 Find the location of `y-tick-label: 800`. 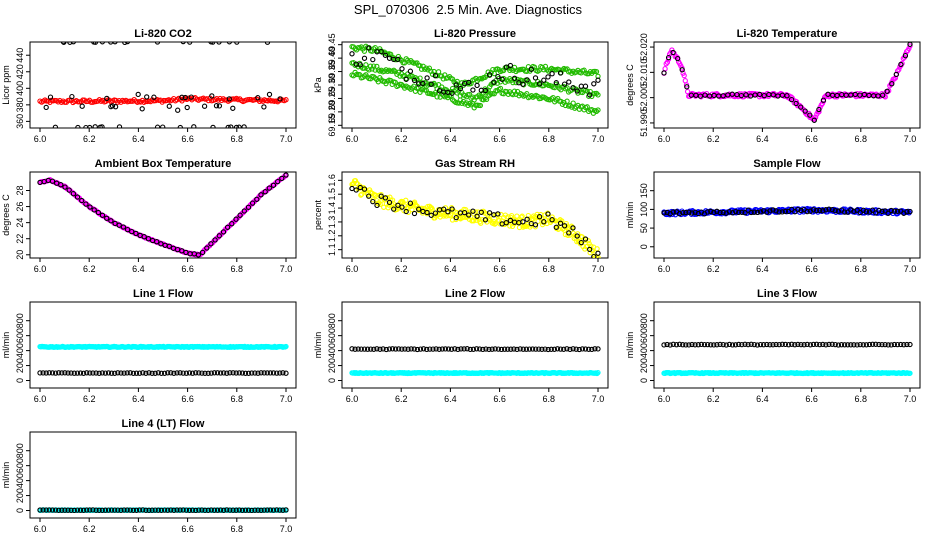

y-tick-label: 800 is located at coordinates (20, 450).